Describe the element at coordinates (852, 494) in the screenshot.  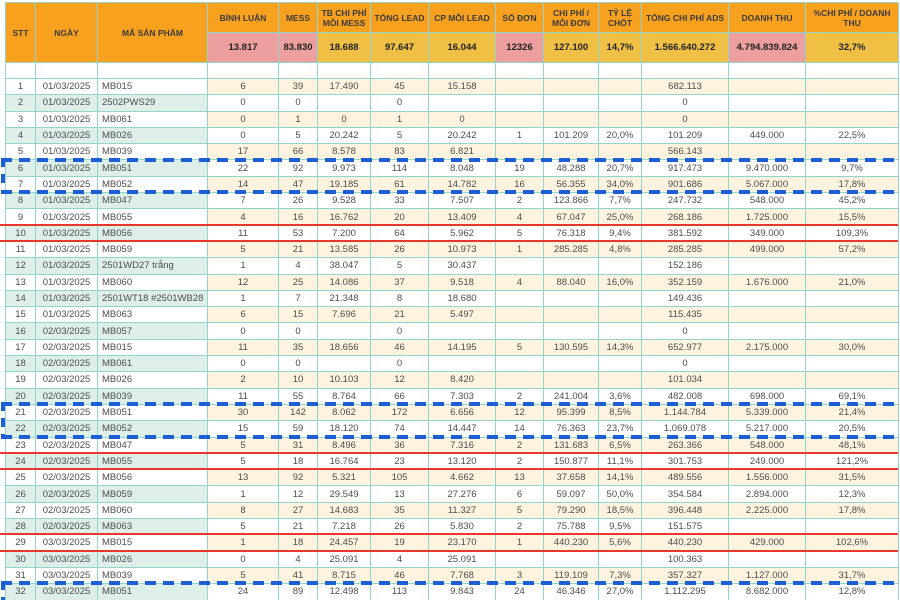
I see `table-cell: 12,3%` at that location.